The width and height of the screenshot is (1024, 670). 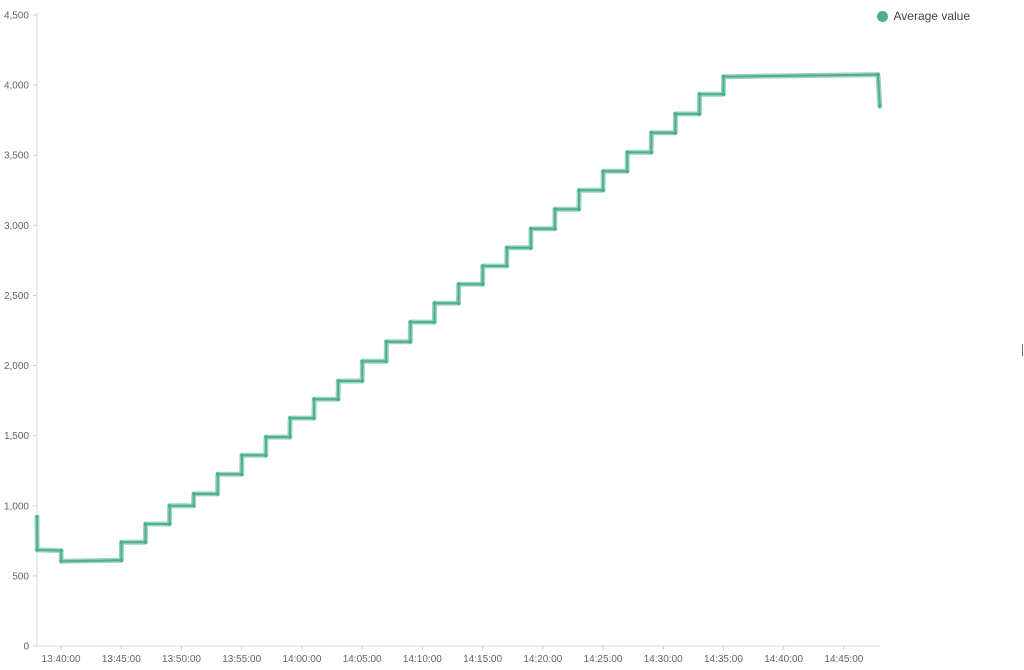 I want to click on legend: Average value, so click(x=923, y=16).